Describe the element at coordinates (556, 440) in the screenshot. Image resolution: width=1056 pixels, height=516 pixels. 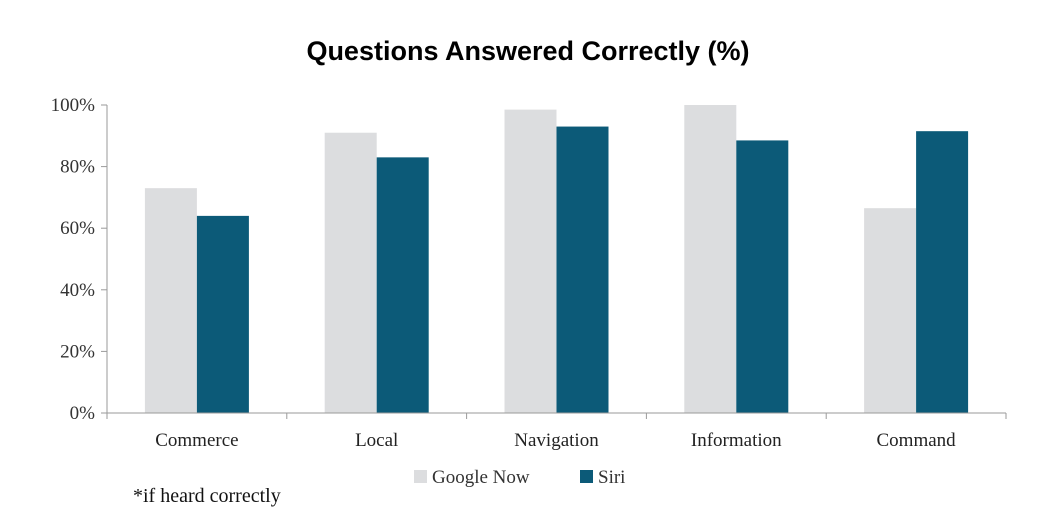
I see `x-category-label: Navigation` at that location.